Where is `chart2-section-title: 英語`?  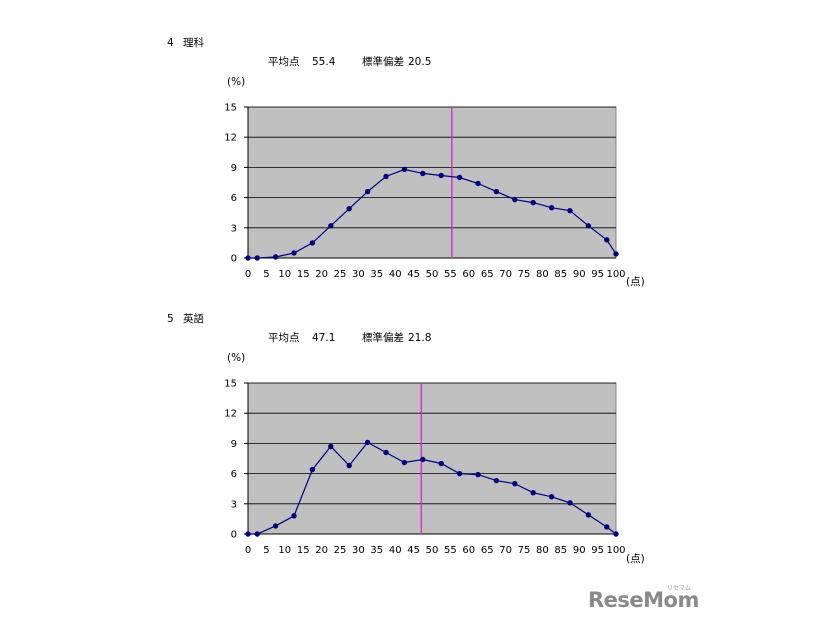
chart2-section-title: 英語 is located at coordinates (193, 319).